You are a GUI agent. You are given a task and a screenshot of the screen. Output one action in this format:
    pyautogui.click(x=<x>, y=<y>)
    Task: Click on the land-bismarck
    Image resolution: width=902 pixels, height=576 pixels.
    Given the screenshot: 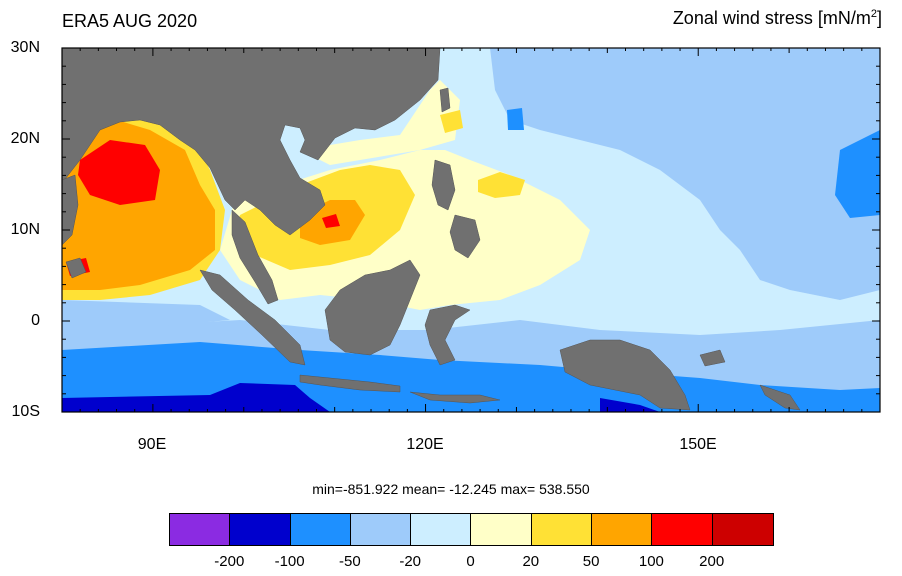 What is the action you would take?
    pyautogui.click(x=712, y=358)
    